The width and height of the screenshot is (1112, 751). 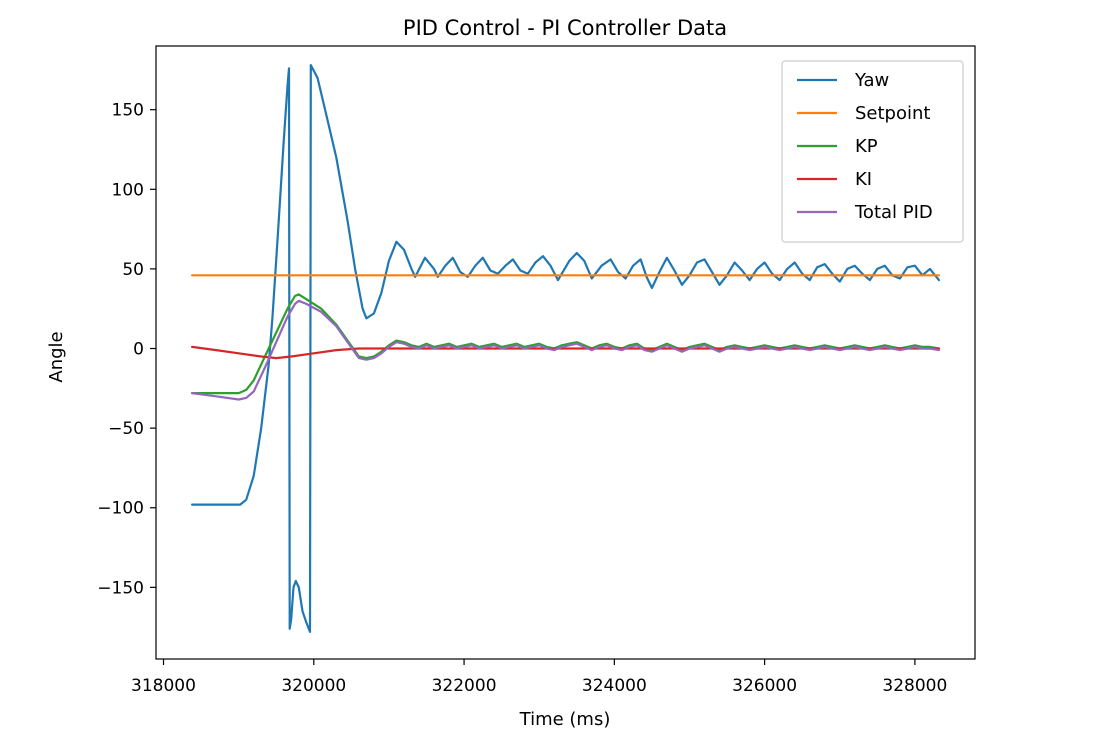 I want to click on y-tick-label: −50, so click(x=126, y=429).